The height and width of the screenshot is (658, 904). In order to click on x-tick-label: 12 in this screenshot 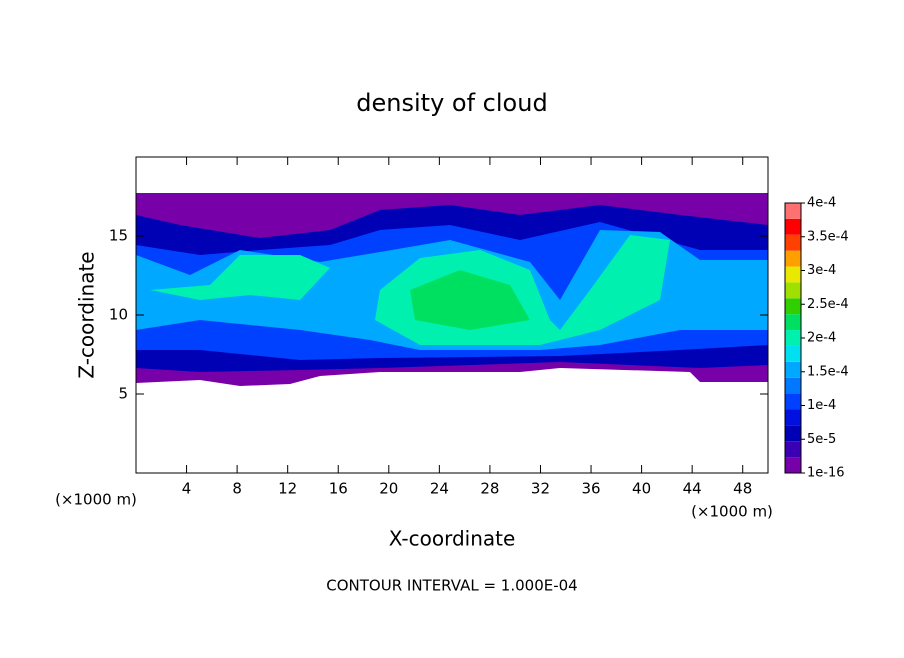, I will do `click(287, 489)`.